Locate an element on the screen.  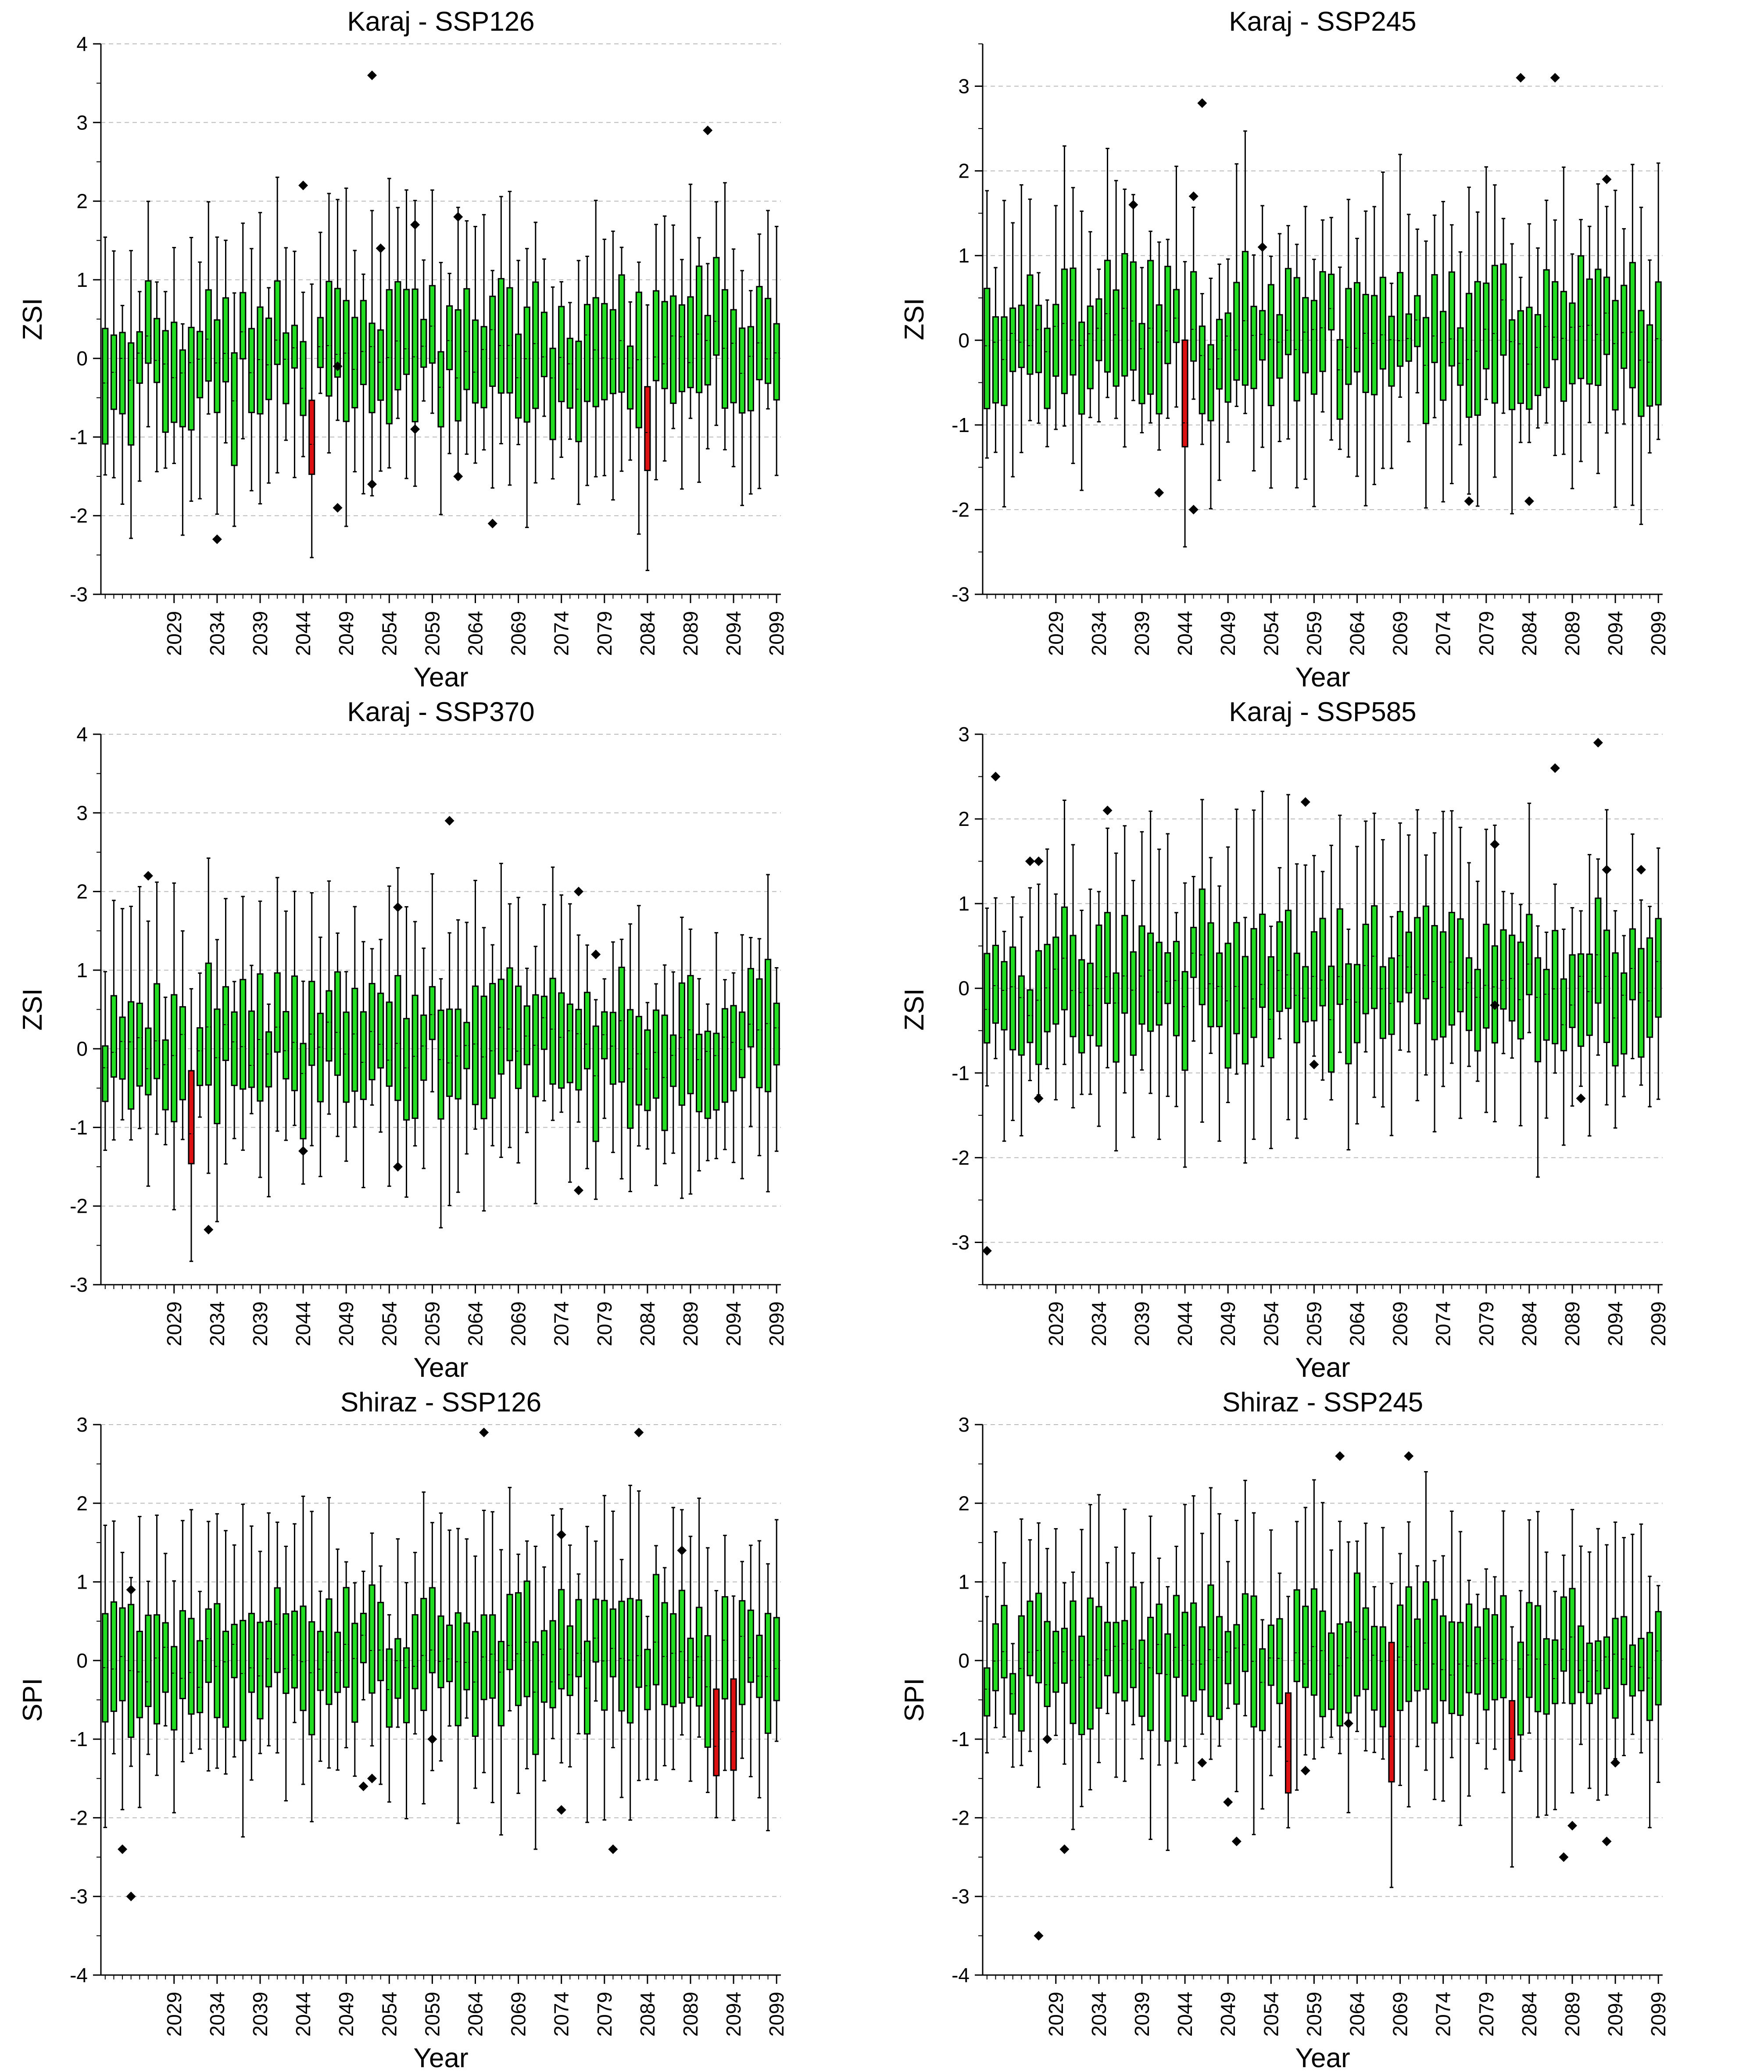
box-2094 is located at coordinates (1615, 1641).